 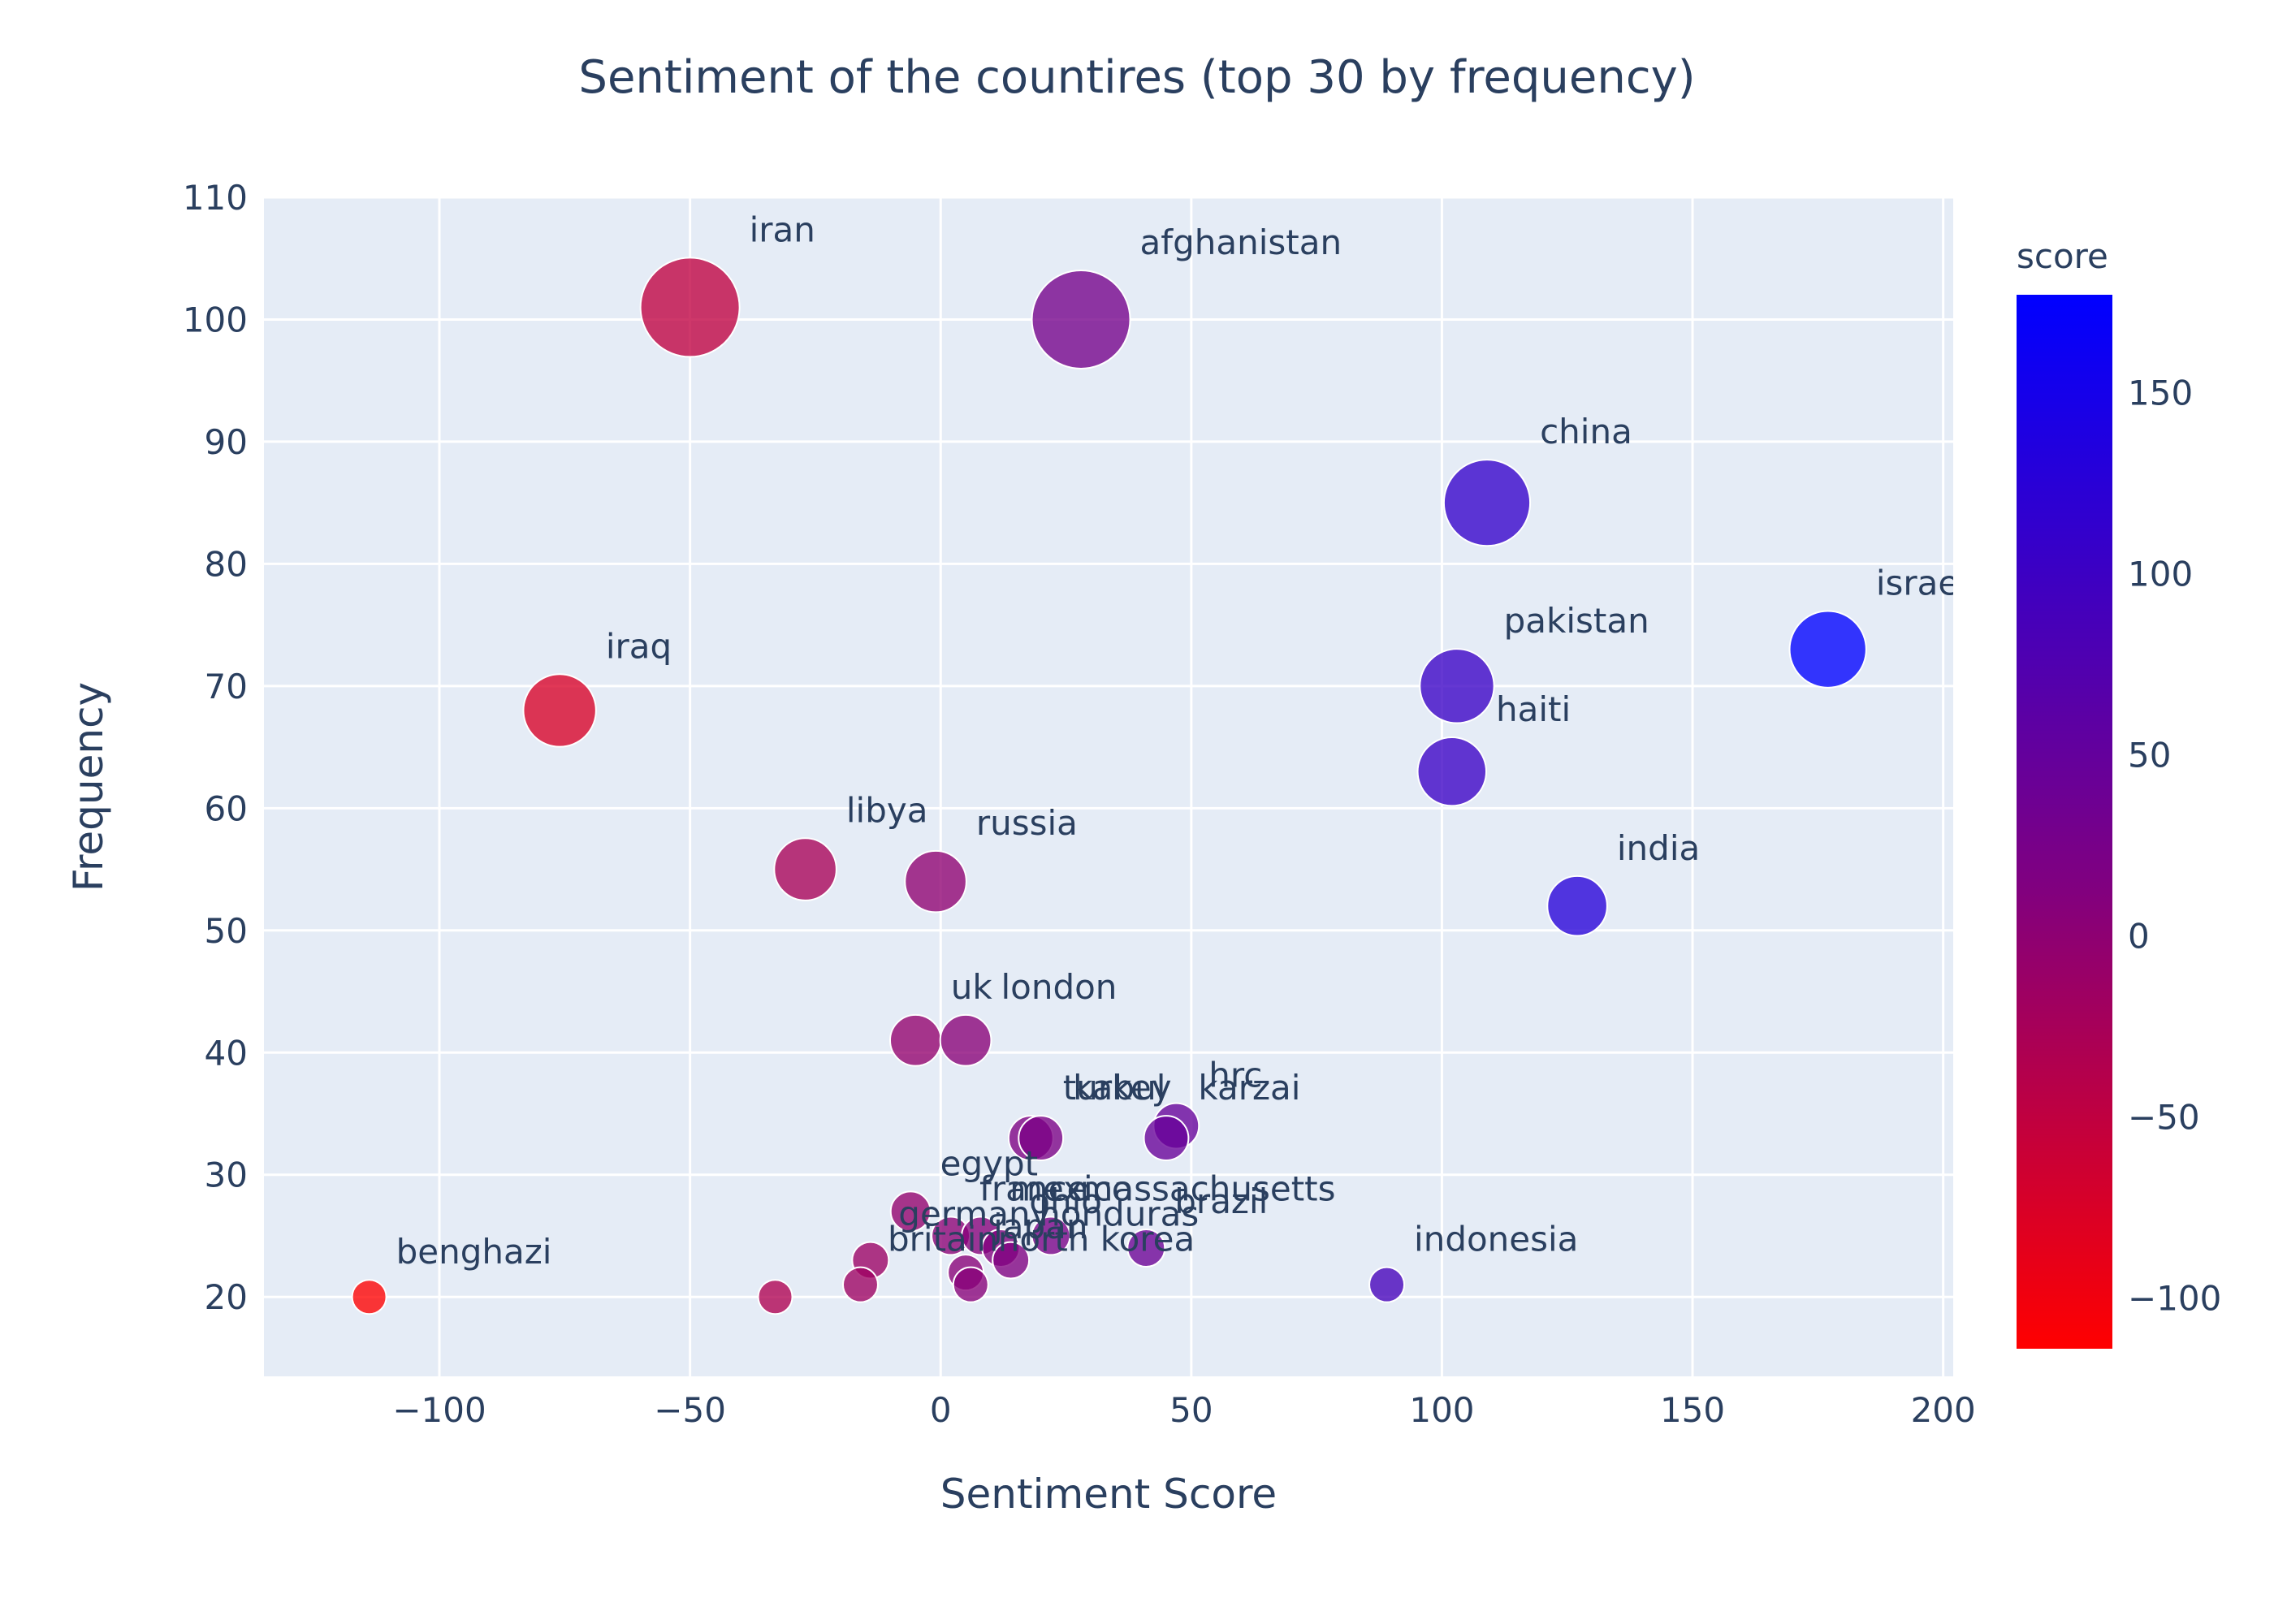 What do you see at coordinates (1586, 431) in the screenshot?
I see `data-label: china` at bounding box center [1586, 431].